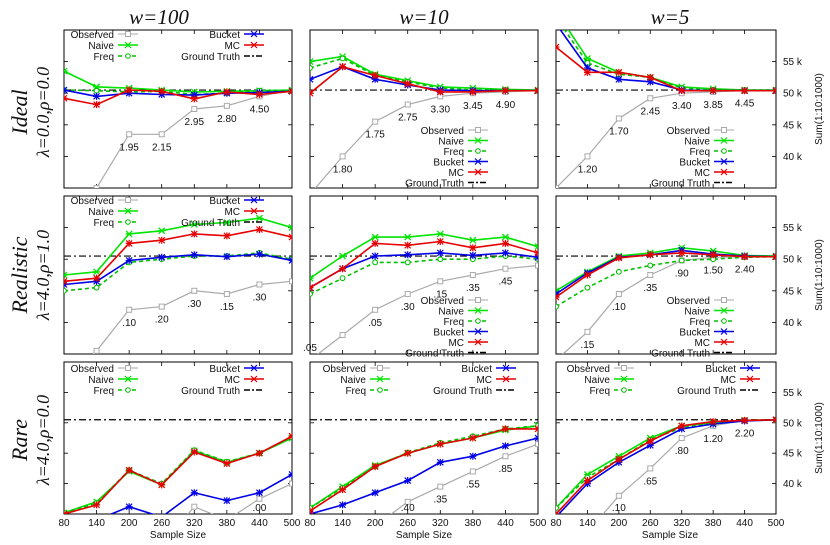 The width and height of the screenshot is (830, 545). Describe the element at coordinates (666, 269) in the screenshot. I see `series-naive-line-r1c2` at that location.